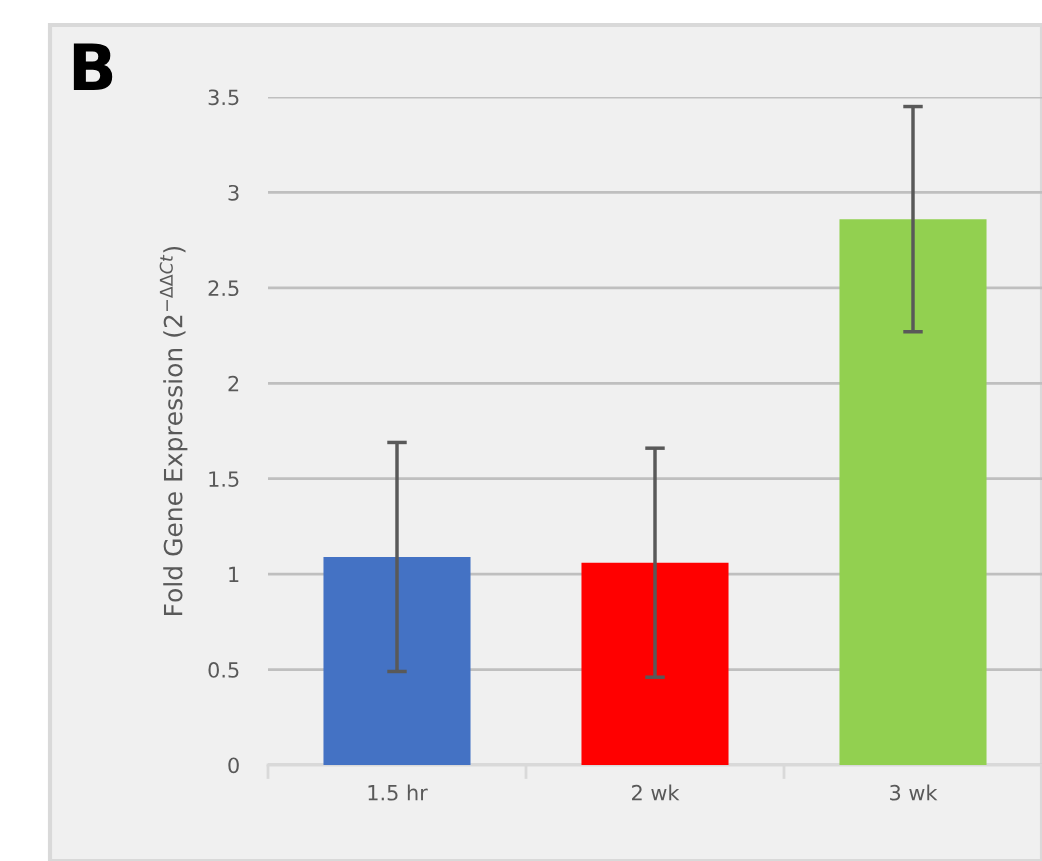 The height and width of the screenshot is (861, 1042). I want to click on x-tick-label: 1.5 hr, so click(398, 792).